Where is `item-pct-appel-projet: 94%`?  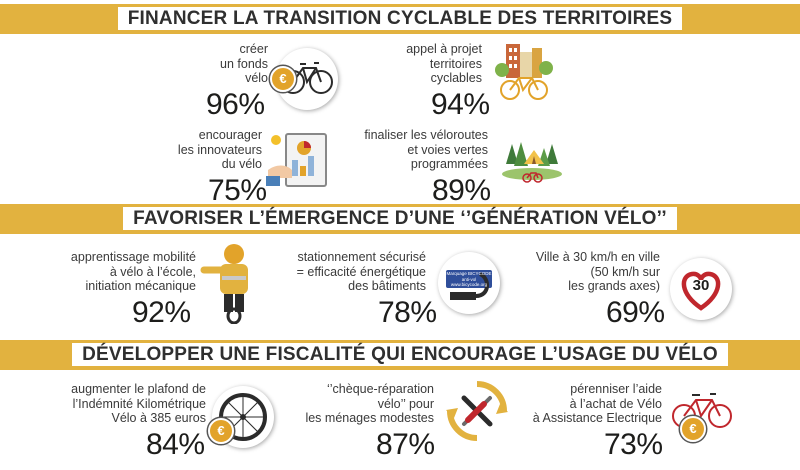 item-pct-appel-projet: 94% is located at coordinates (460, 104).